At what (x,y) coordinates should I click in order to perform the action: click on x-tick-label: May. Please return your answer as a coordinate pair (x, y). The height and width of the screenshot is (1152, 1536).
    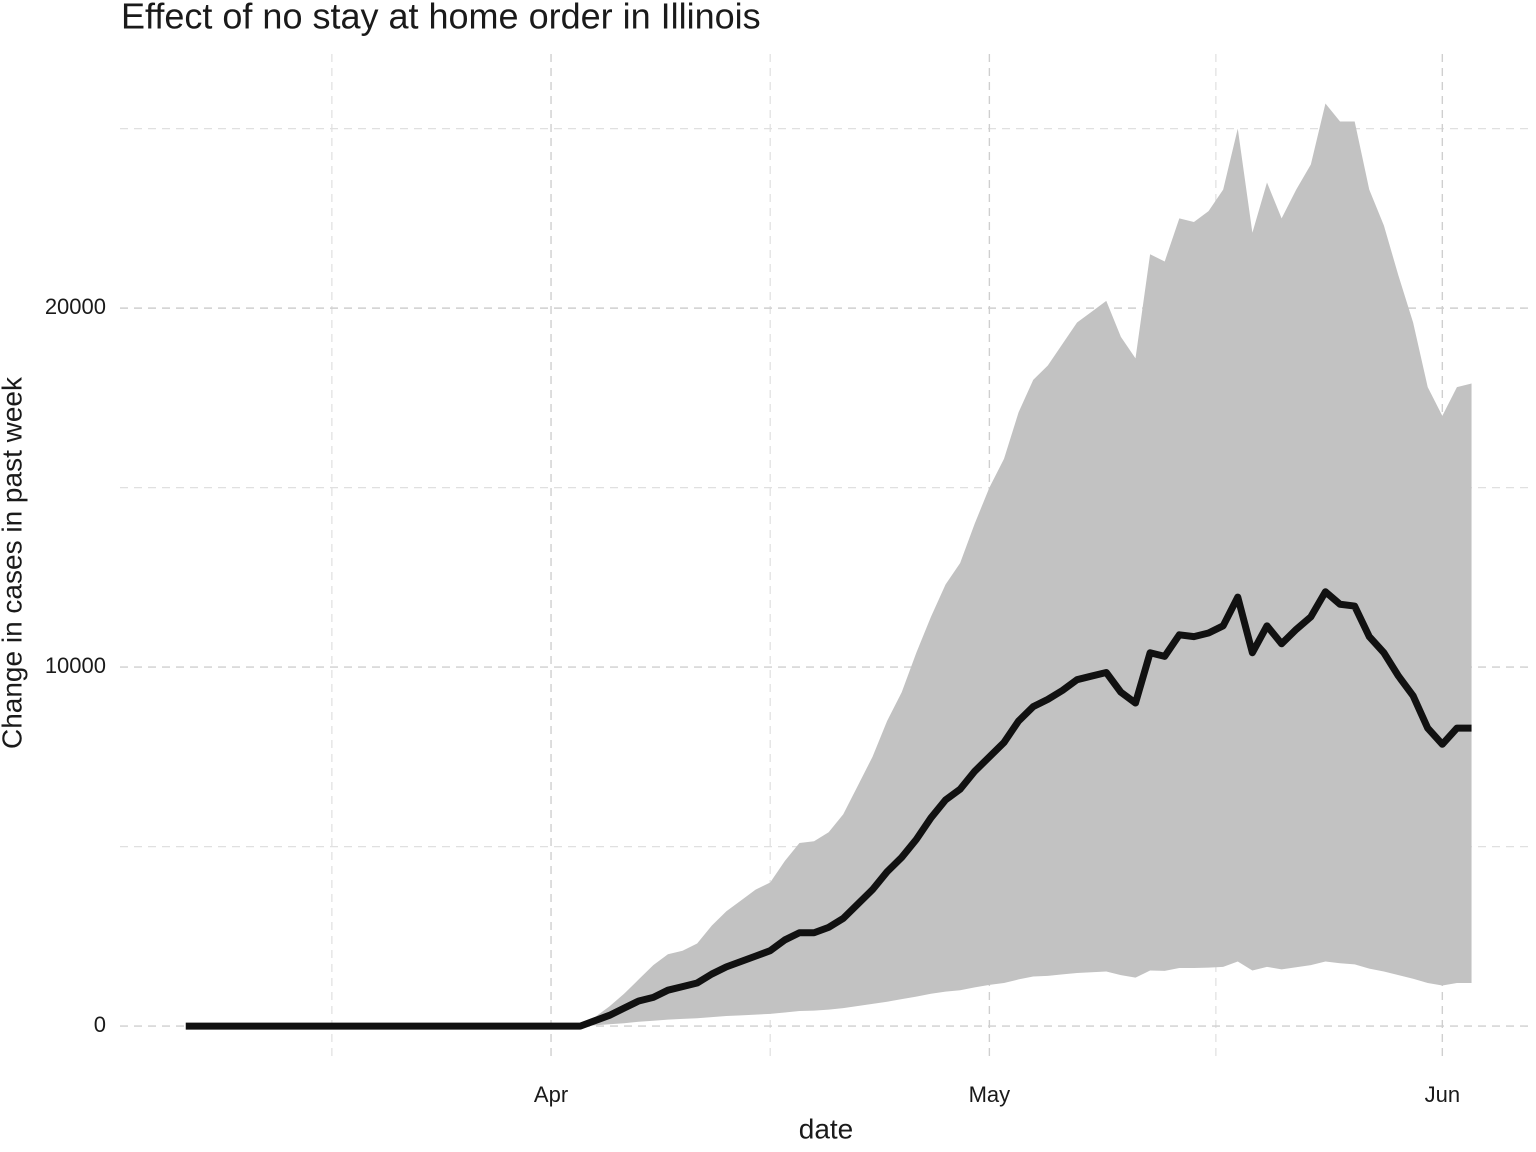
    Looking at the image, I should click on (990, 1094).